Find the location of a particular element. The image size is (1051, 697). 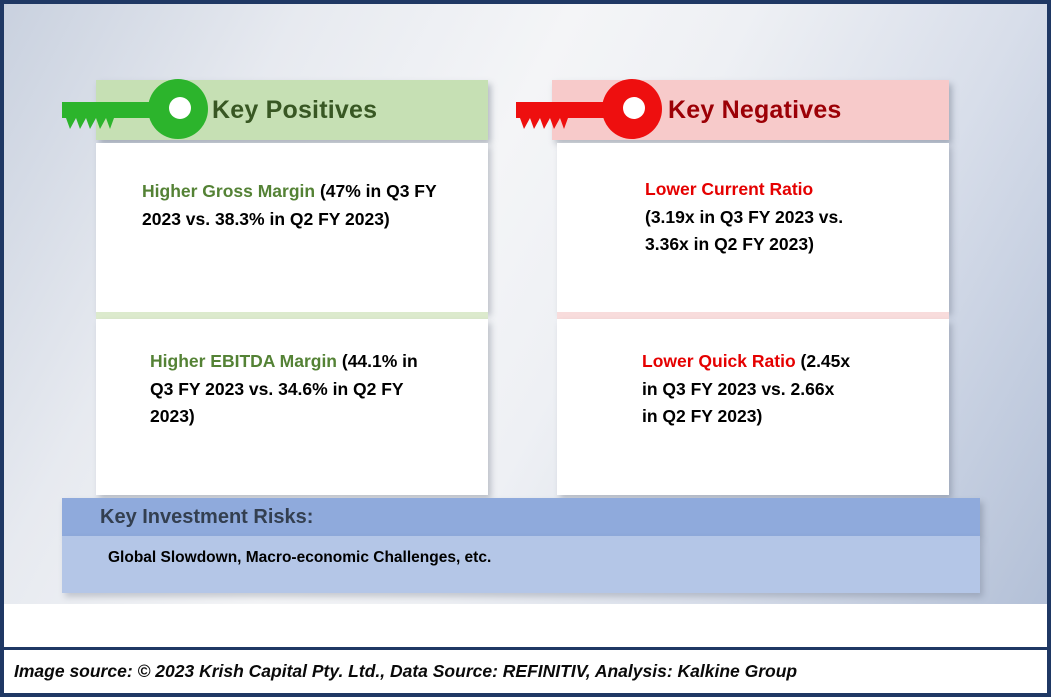

positive-cards-divider is located at coordinates (292, 315).